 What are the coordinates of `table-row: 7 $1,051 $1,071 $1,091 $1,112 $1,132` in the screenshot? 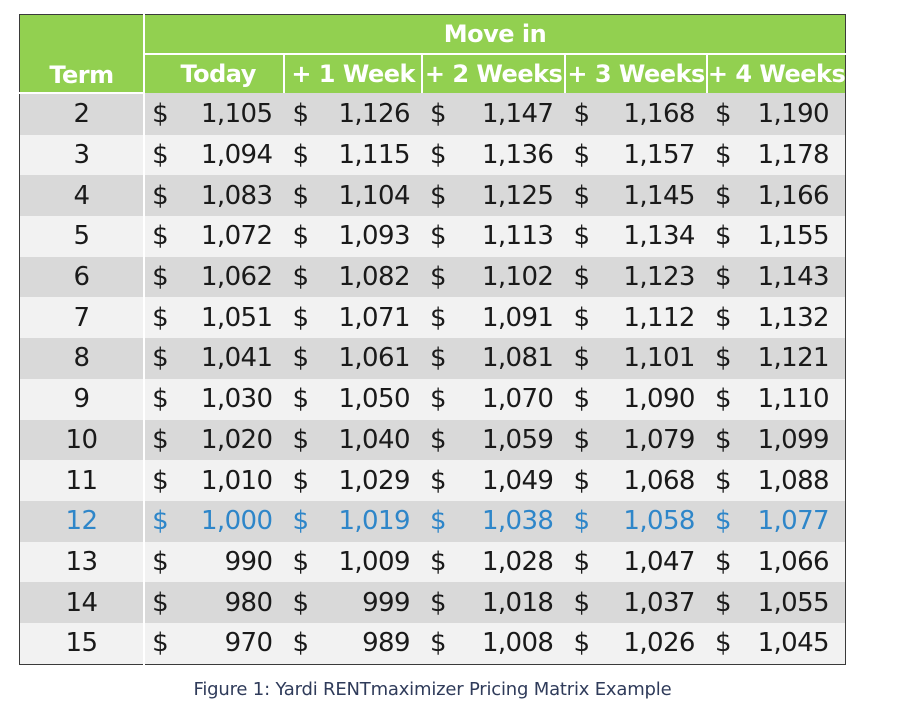 It's located at (432, 318).